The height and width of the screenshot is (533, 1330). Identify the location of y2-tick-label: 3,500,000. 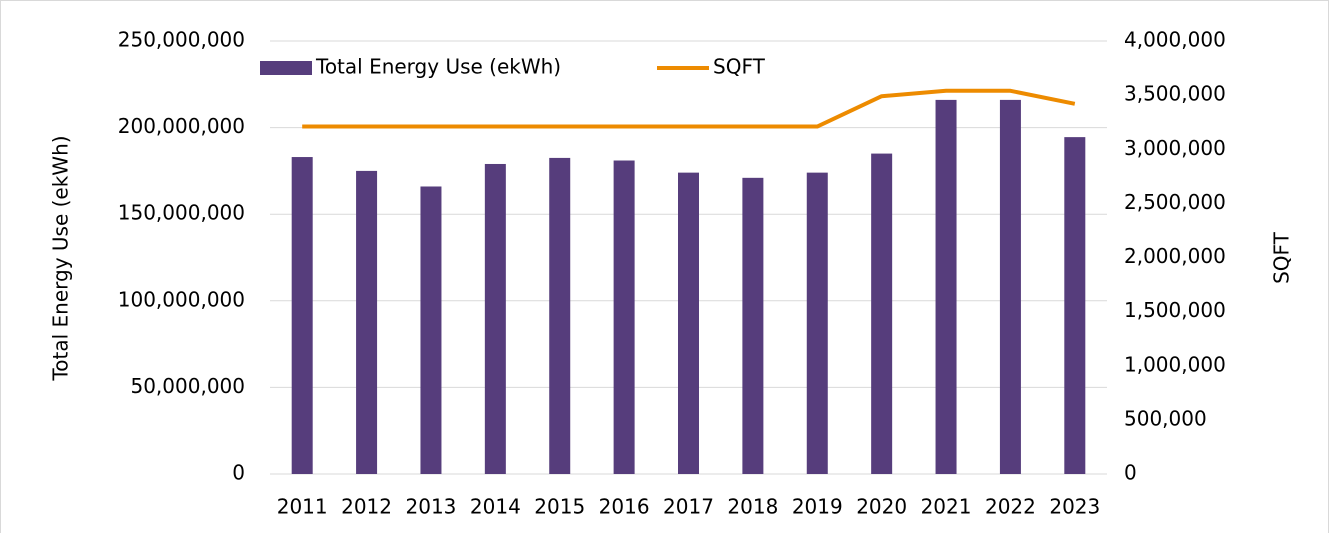
(1175, 94).